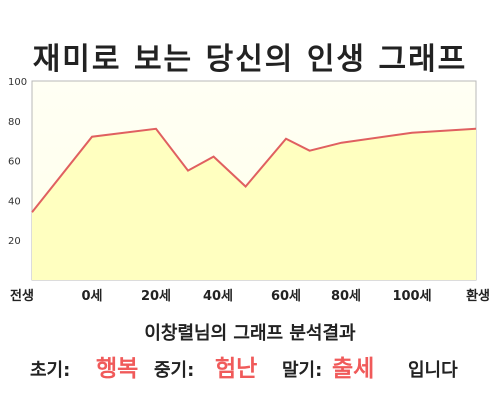 This screenshot has height=400, width=500. Describe the element at coordinates (14, 201) in the screenshot. I see `y-tick-label: 40` at that location.